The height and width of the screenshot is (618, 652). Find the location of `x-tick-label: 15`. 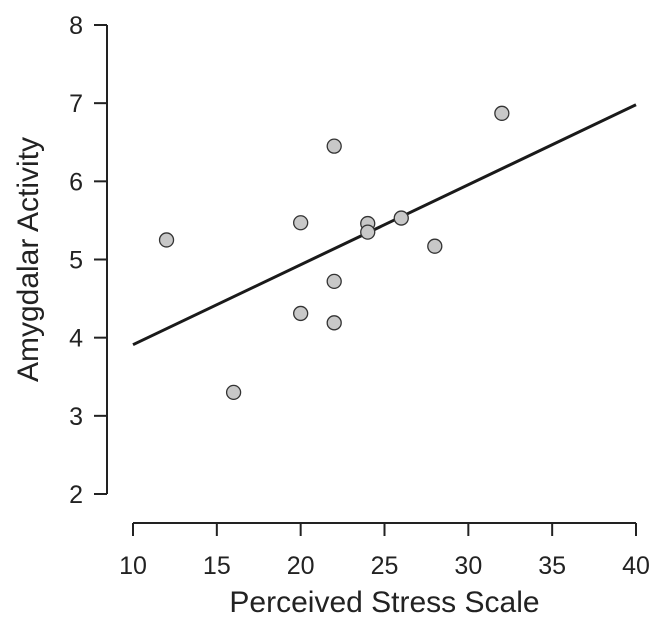

x-tick-label: 15 is located at coordinates (217, 566).